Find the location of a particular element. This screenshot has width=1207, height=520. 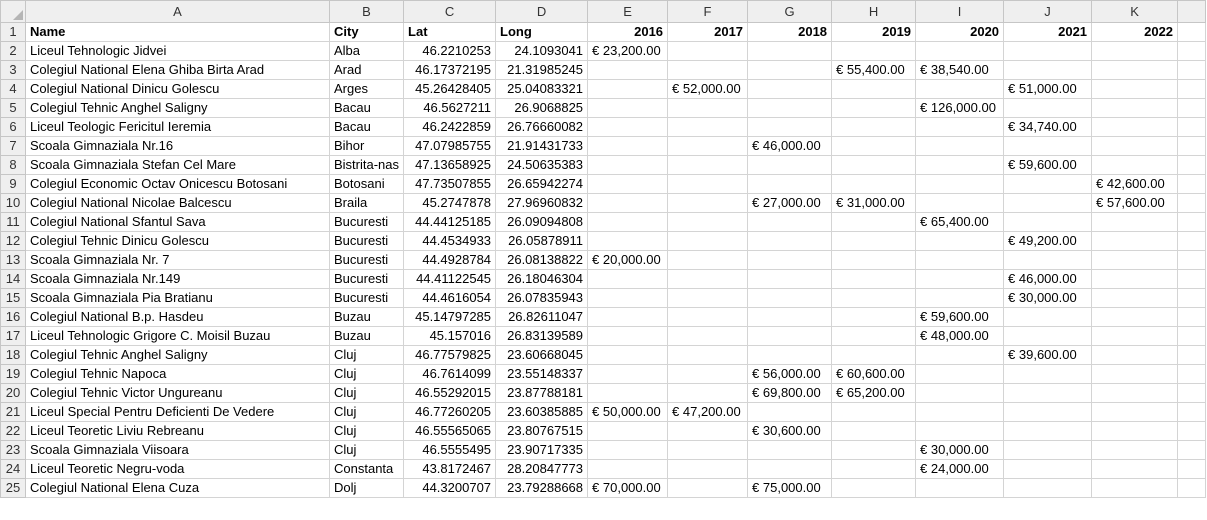

cell-lat: 45.26428405 is located at coordinates (450, 89).